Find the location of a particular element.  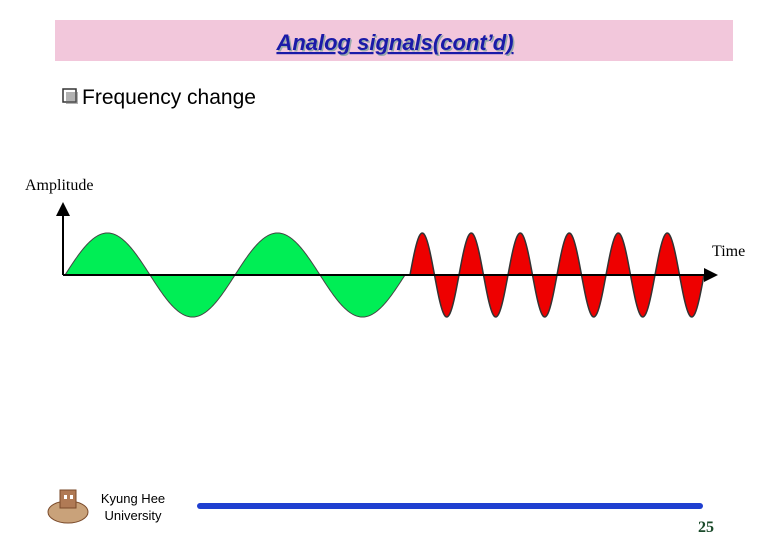

page-number: 25 is located at coordinates (706, 527).